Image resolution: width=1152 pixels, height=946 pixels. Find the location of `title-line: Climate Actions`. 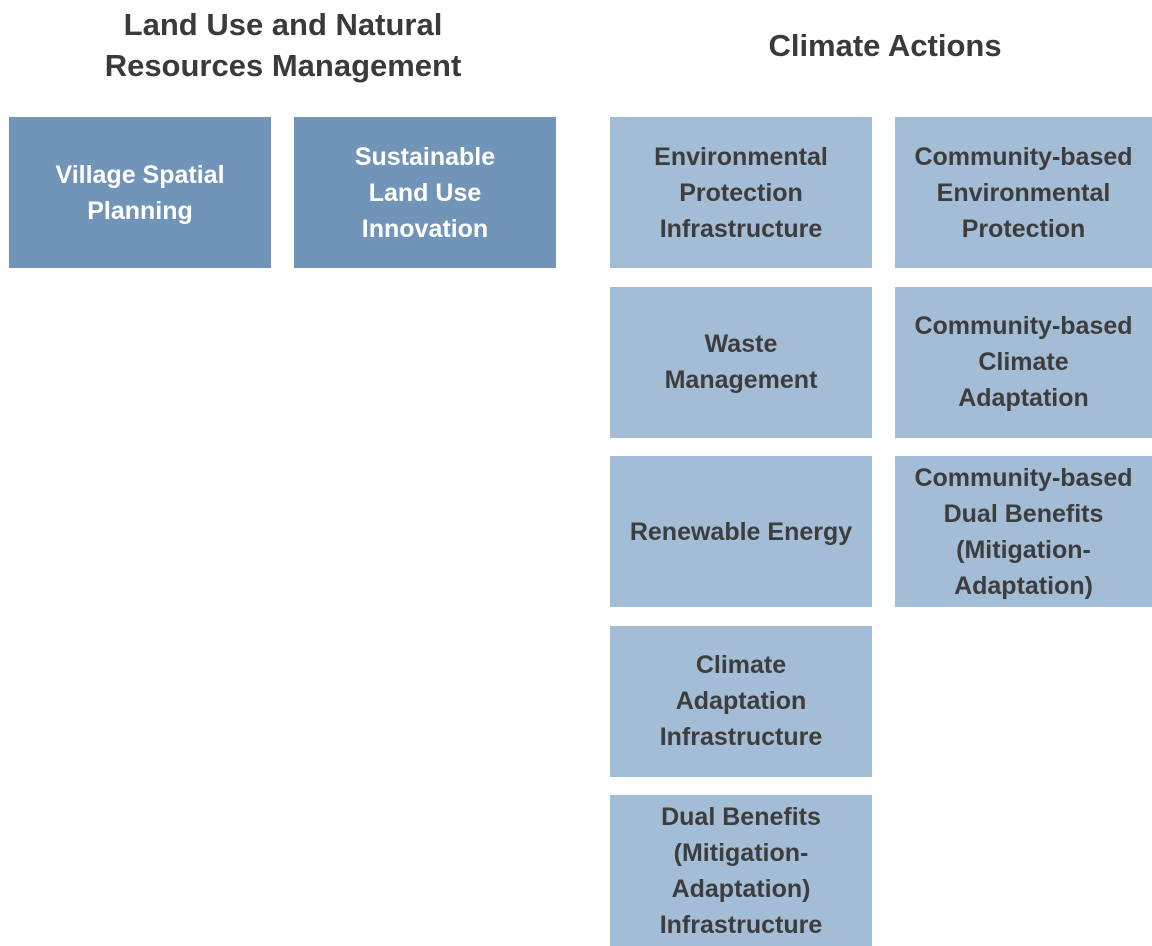

title-line: Climate Actions is located at coordinates (885, 45).